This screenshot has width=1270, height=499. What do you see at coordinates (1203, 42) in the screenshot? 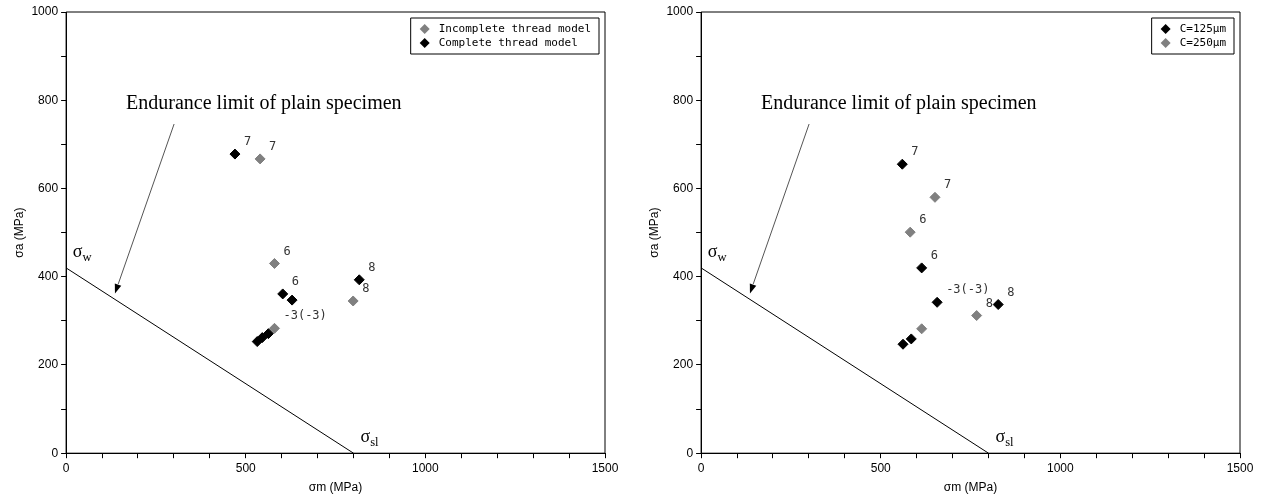
I see `legend-label: C=250μm` at bounding box center [1203, 42].